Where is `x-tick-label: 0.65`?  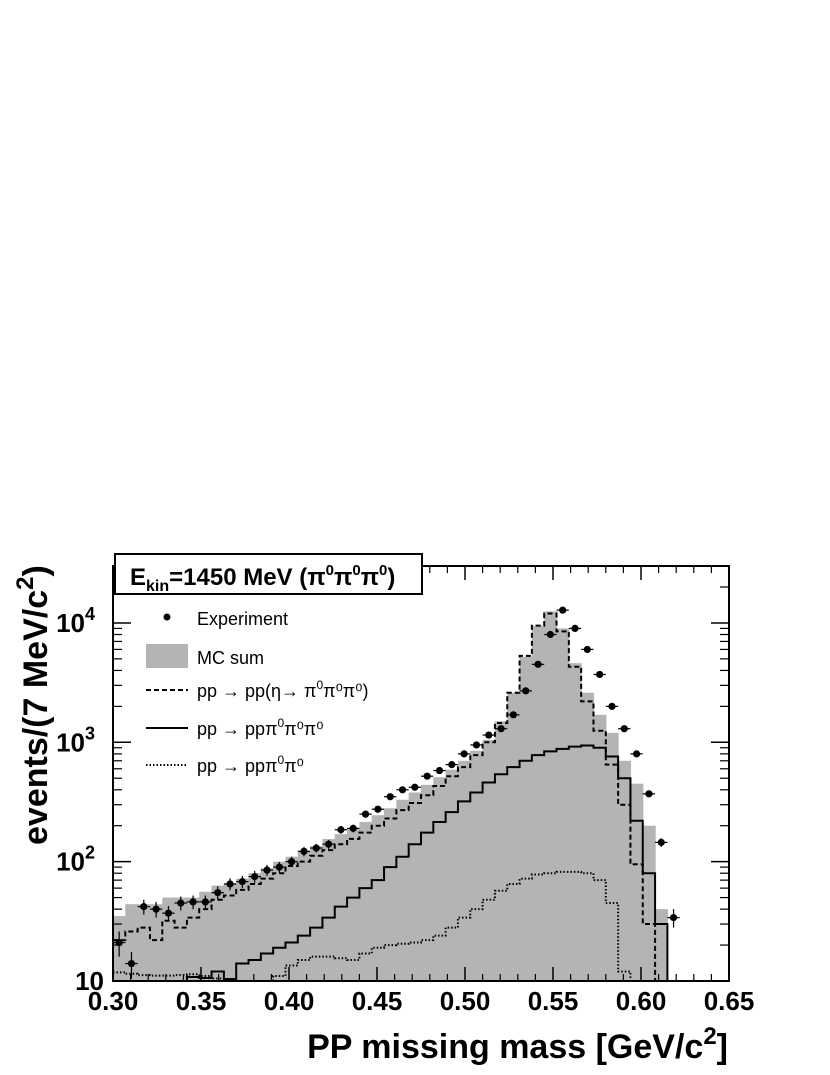
x-tick-label: 0.65 is located at coordinates (729, 1001).